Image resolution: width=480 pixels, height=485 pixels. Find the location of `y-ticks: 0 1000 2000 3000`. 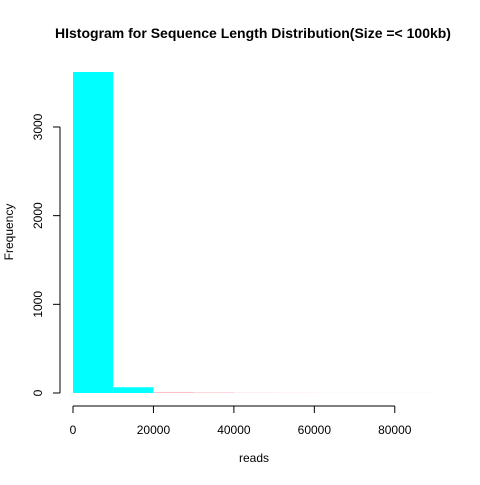

y-ticks: 0 1000 2000 3000 is located at coordinates (45, 254).